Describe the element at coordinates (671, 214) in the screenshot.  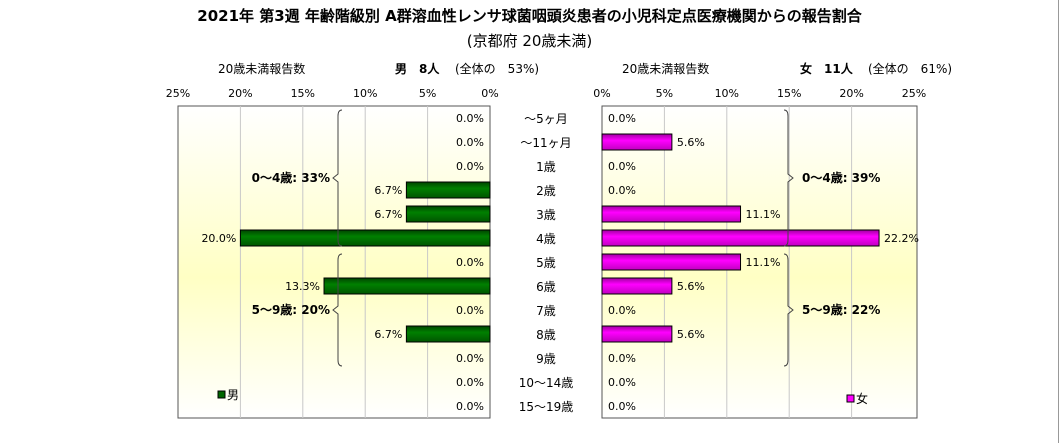
I see `bar-女-4` at that location.